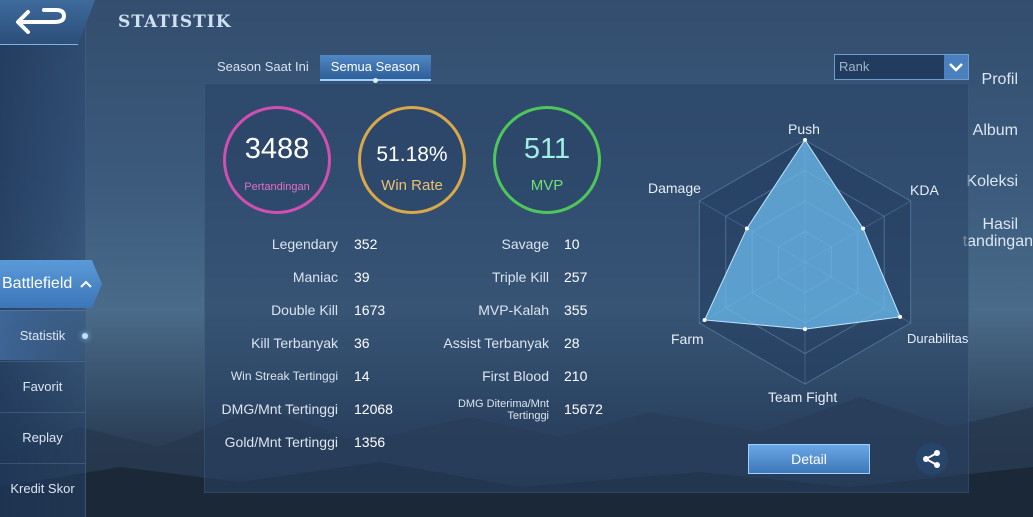 This screenshot has width=1033, height=517. What do you see at coordinates (284, 376) in the screenshot?
I see `stat-label-win-streak: Win Streak Tertinggi` at bounding box center [284, 376].